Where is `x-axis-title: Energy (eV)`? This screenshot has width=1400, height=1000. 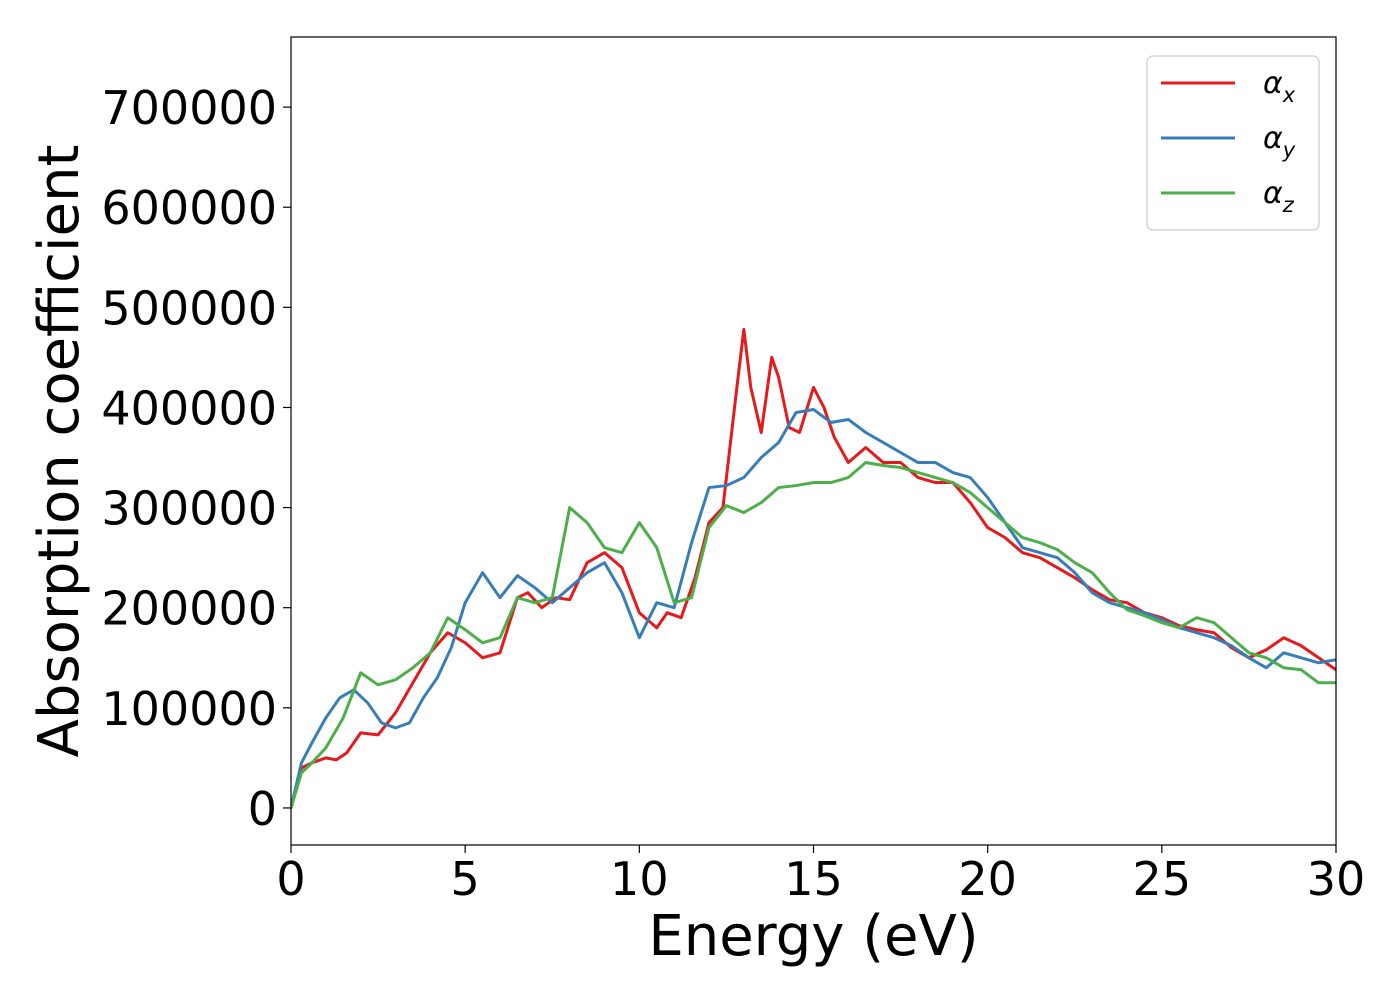 x-axis-title: Energy (eV) is located at coordinates (813, 936).